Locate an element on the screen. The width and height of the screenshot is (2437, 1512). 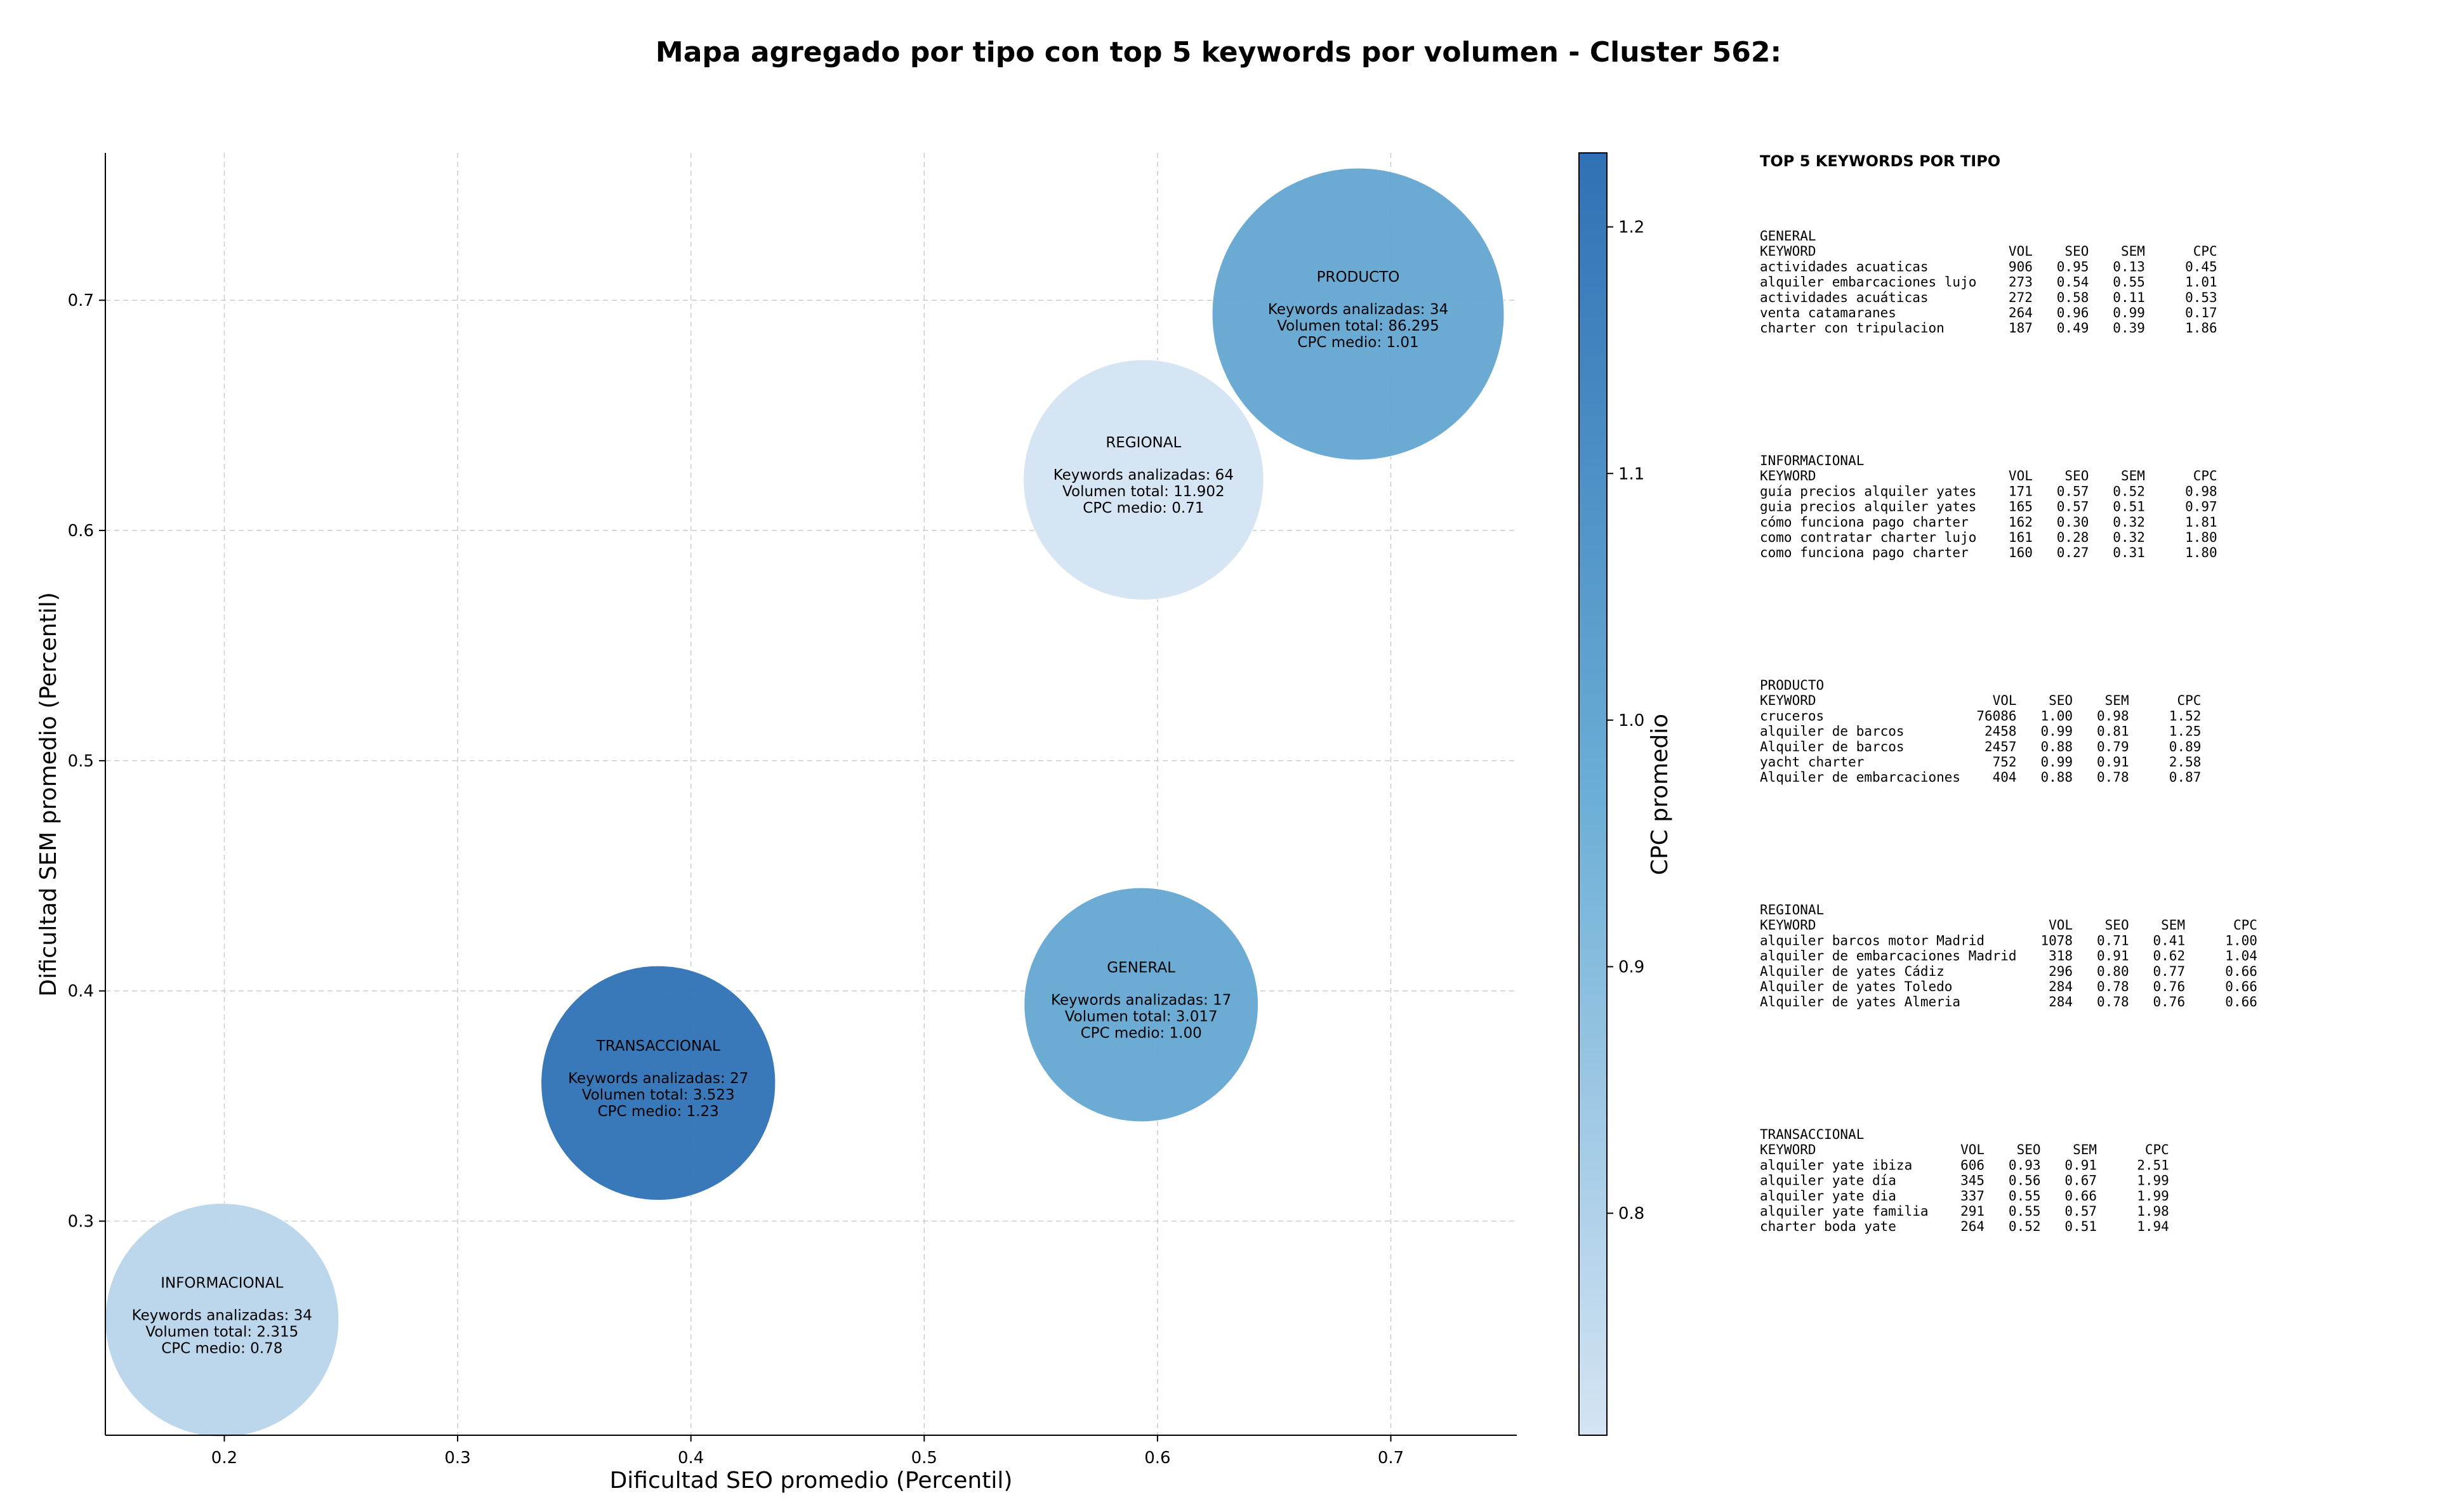
bubble-stat-2: Volumen total: 11.902 is located at coordinates (1143, 492).